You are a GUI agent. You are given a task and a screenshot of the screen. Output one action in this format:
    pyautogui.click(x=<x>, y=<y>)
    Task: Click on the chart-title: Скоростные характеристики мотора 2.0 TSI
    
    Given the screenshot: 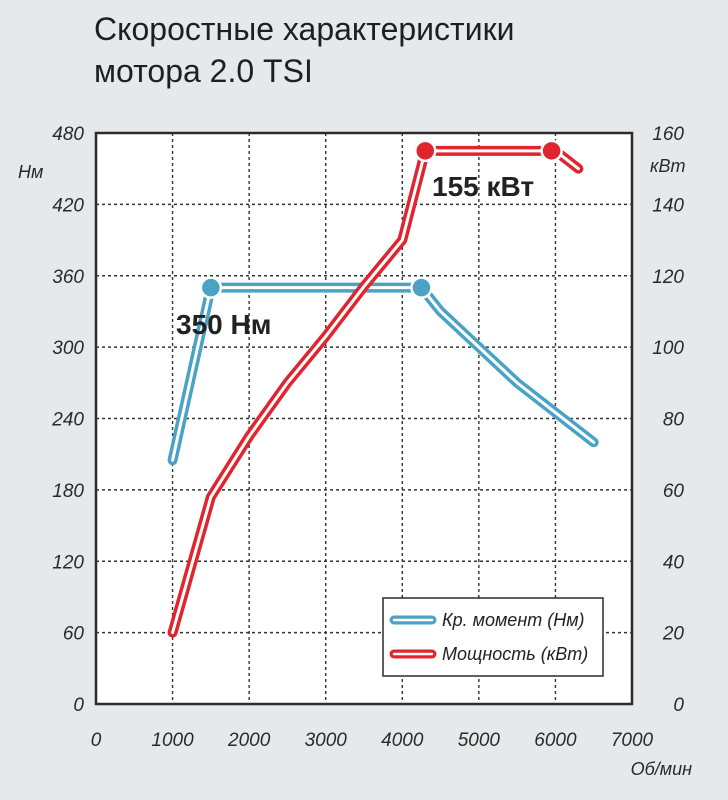 What is the action you would take?
    pyautogui.click(x=304, y=50)
    